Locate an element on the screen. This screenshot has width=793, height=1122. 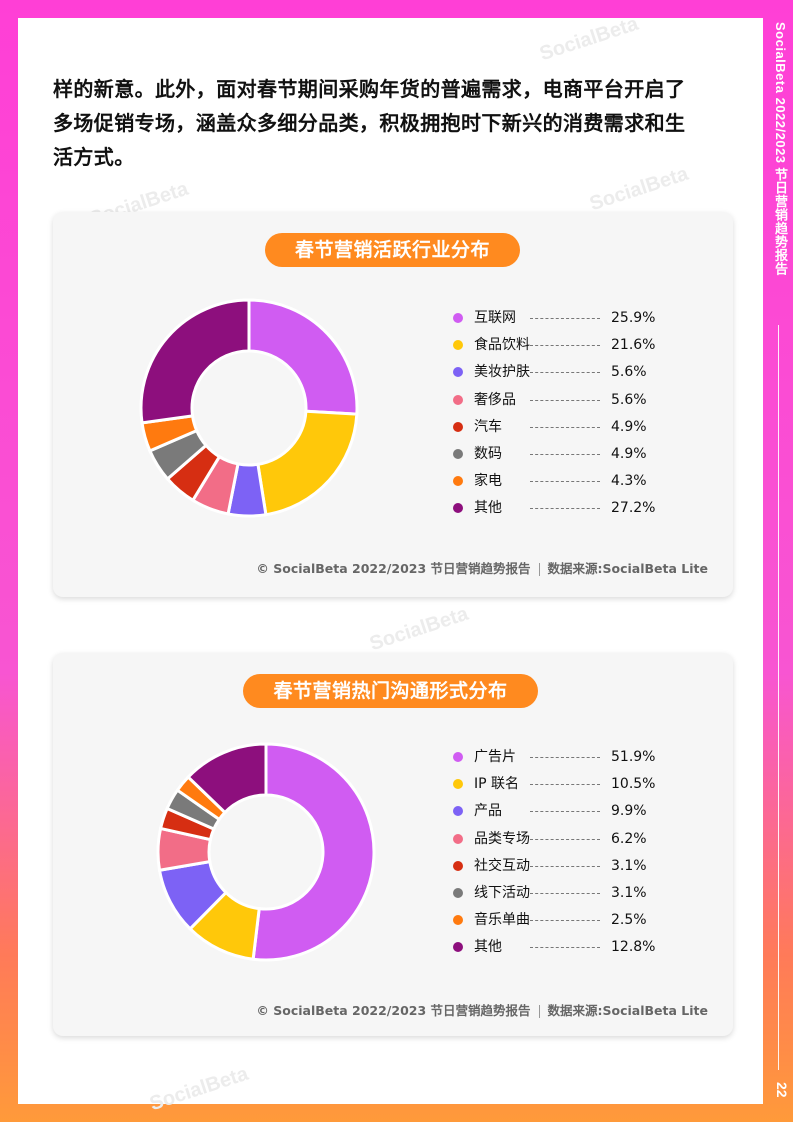
legend-value: 9.9% is located at coordinates (629, 811).